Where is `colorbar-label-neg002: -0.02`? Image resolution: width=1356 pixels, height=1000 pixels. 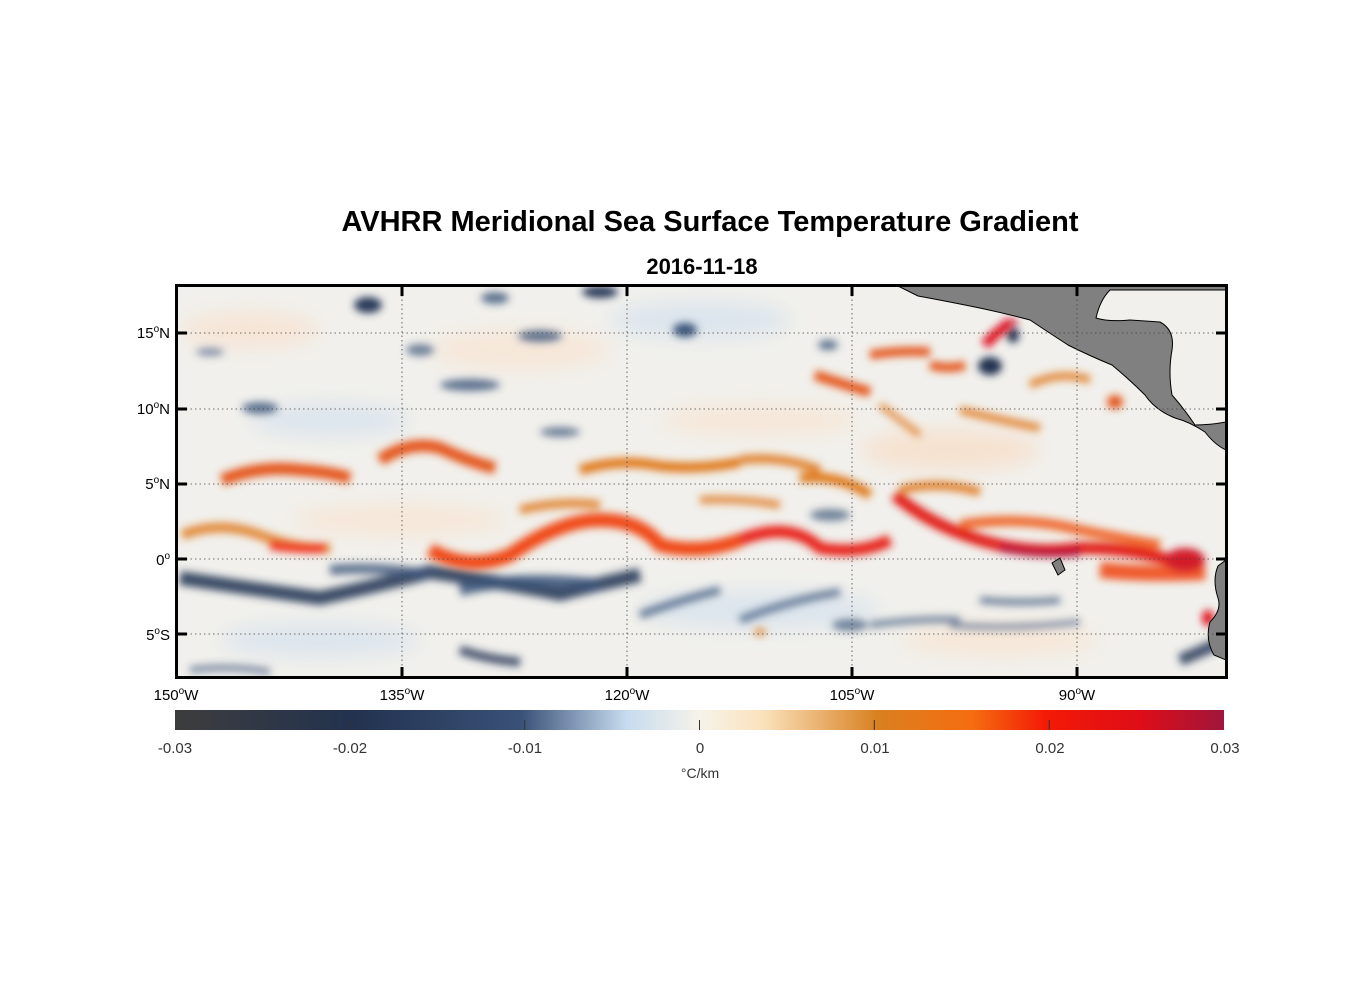 colorbar-label-neg002: -0.02 is located at coordinates (350, 748).